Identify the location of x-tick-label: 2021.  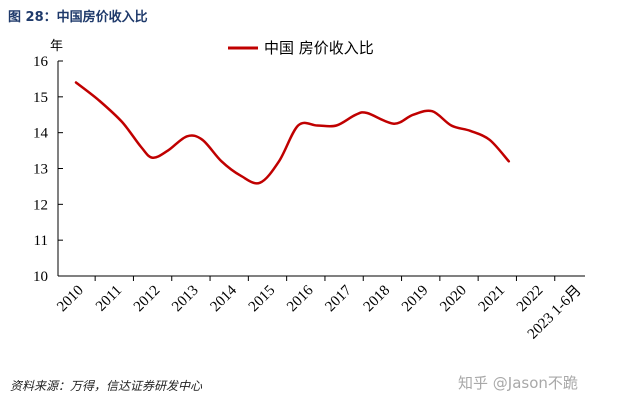
(492, 299).